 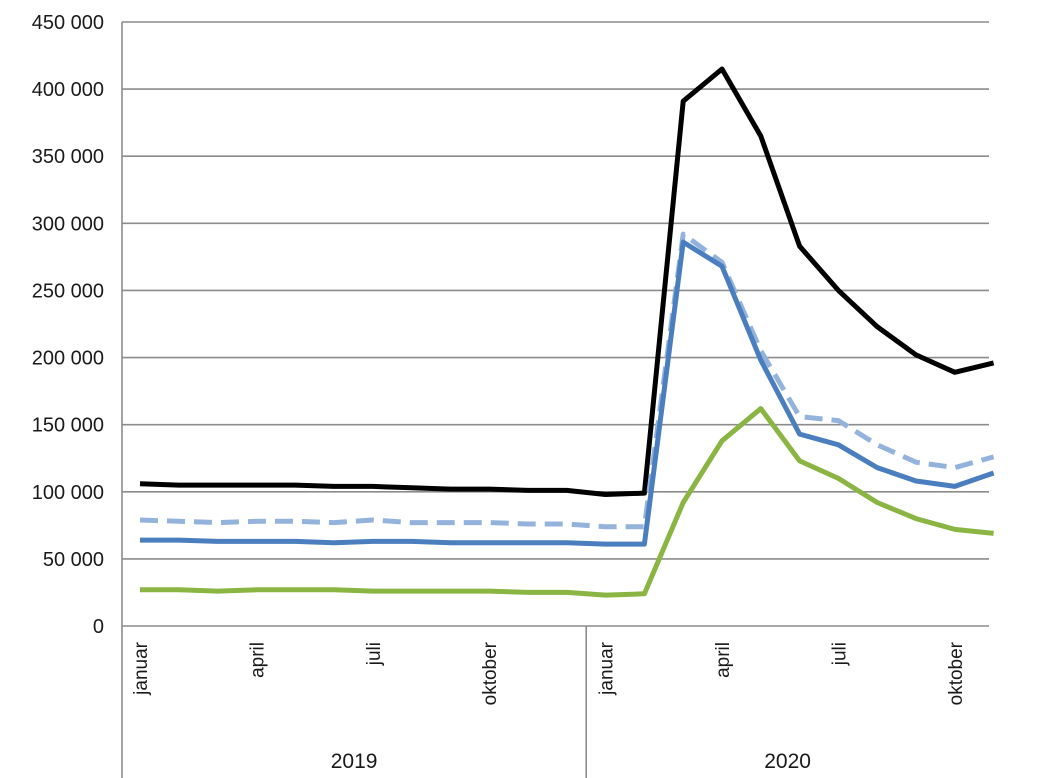 What do you see at coordinates (73, 560) in the screenshot?
I see `y-tick-label: 50 000` at bounding box center [73, 560].